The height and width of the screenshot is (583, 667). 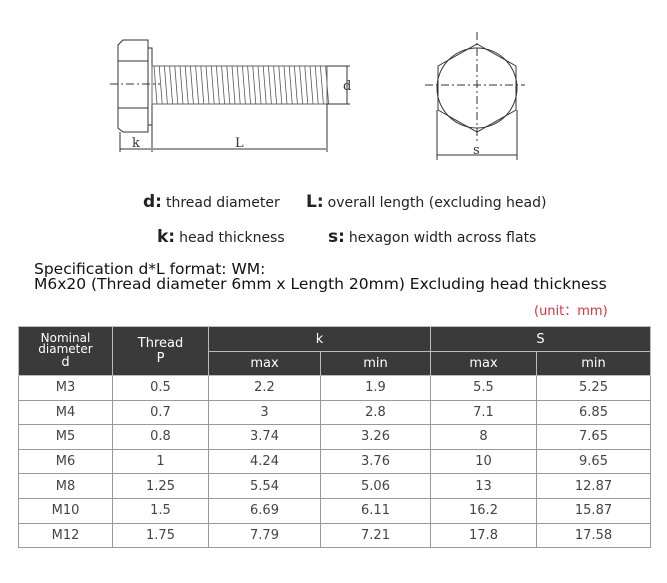 What do you see at coordinates (375, 510) in the screenshot?
I see `table-cell: 6.11` at bounding box center [375, 510].